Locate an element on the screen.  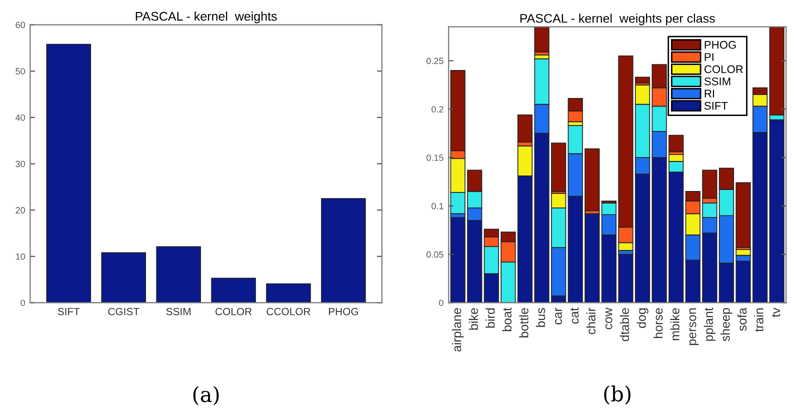
x-tick-label: CCOLOR is located at coordinates (288, 312).